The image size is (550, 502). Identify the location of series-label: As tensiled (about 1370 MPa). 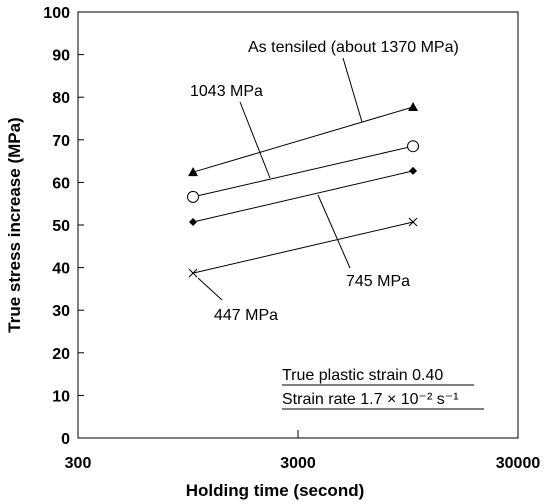
(353, 47).